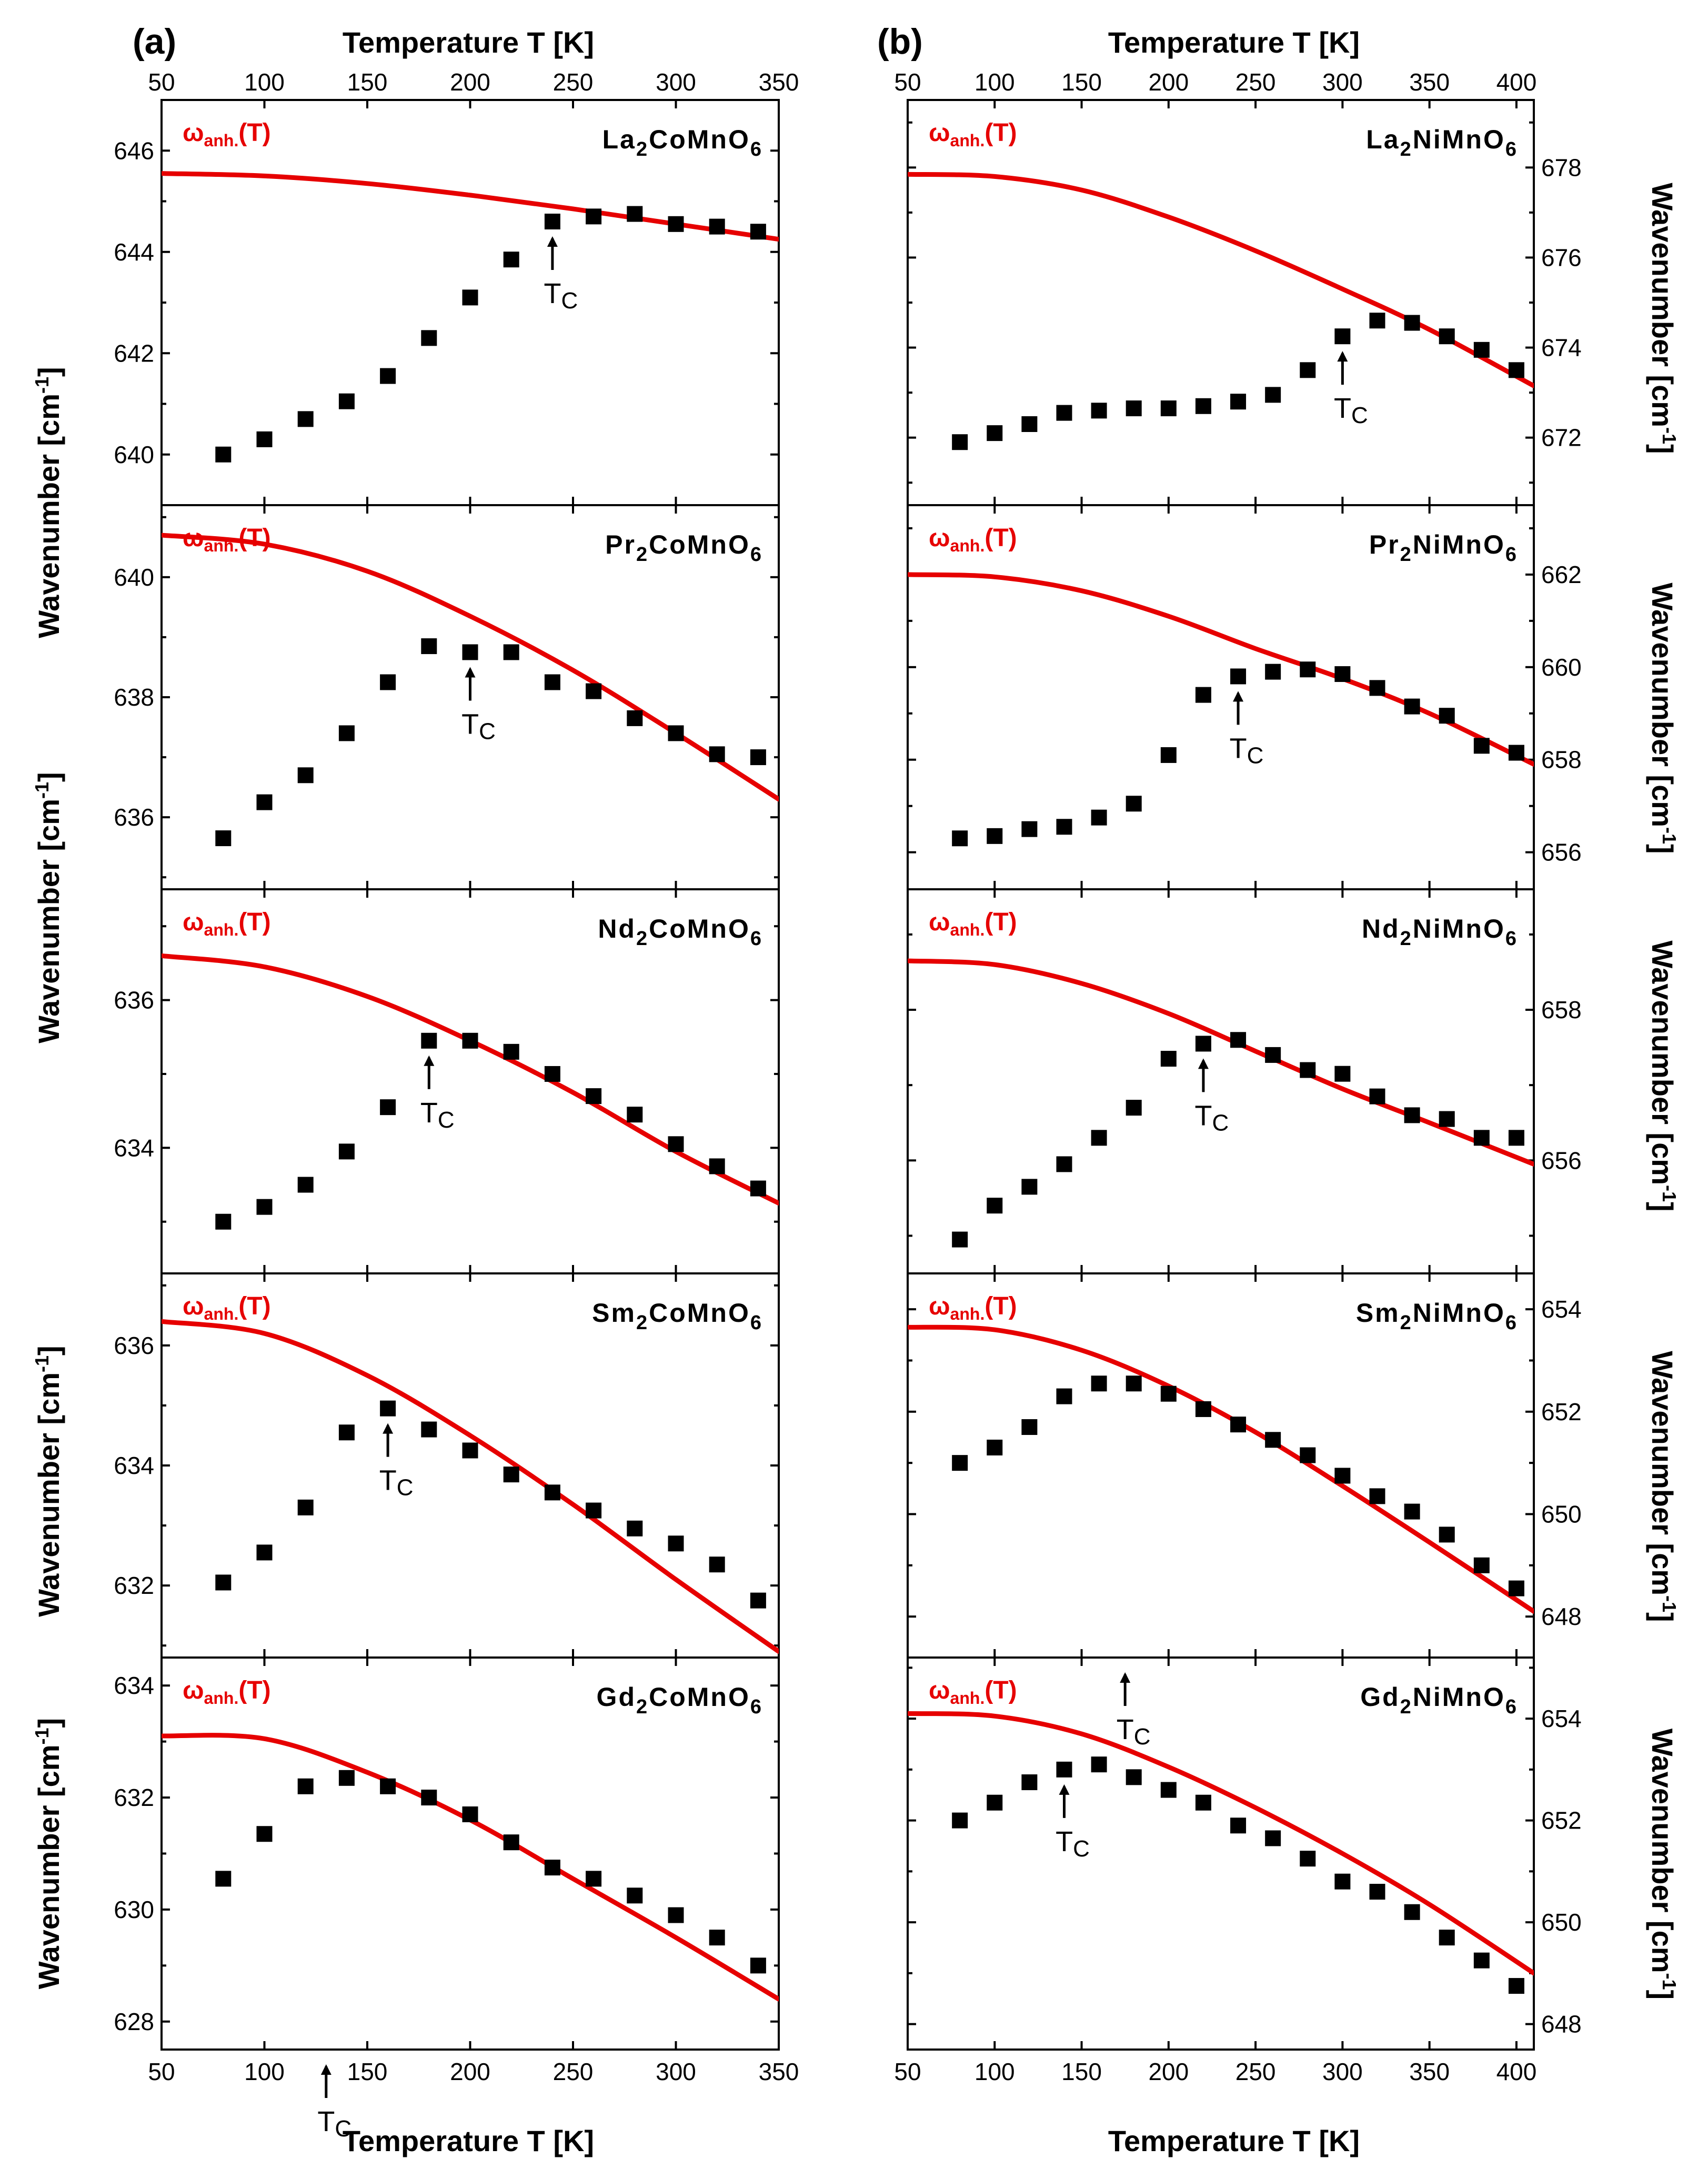 This screenshot has width=1708, height=2169. I want to click on y-axis-title-left-1: Wavenumber [cm-1], so click(48, 502).